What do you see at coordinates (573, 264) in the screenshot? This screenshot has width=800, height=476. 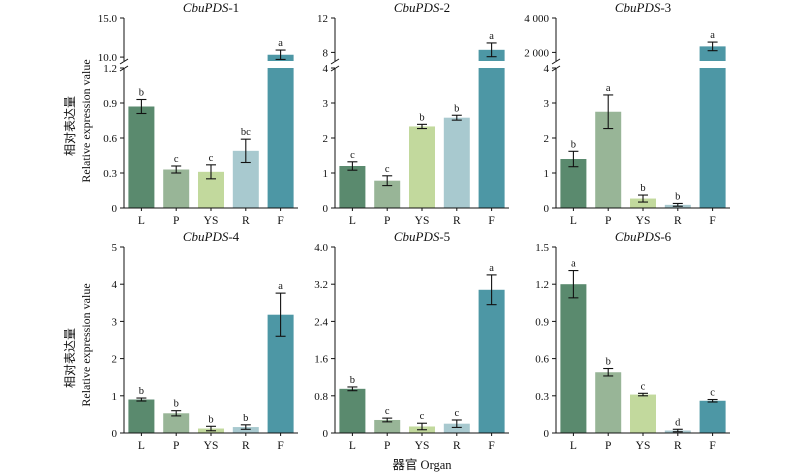 I see `significance-letter-L: a` at bounding box center [573, 264].